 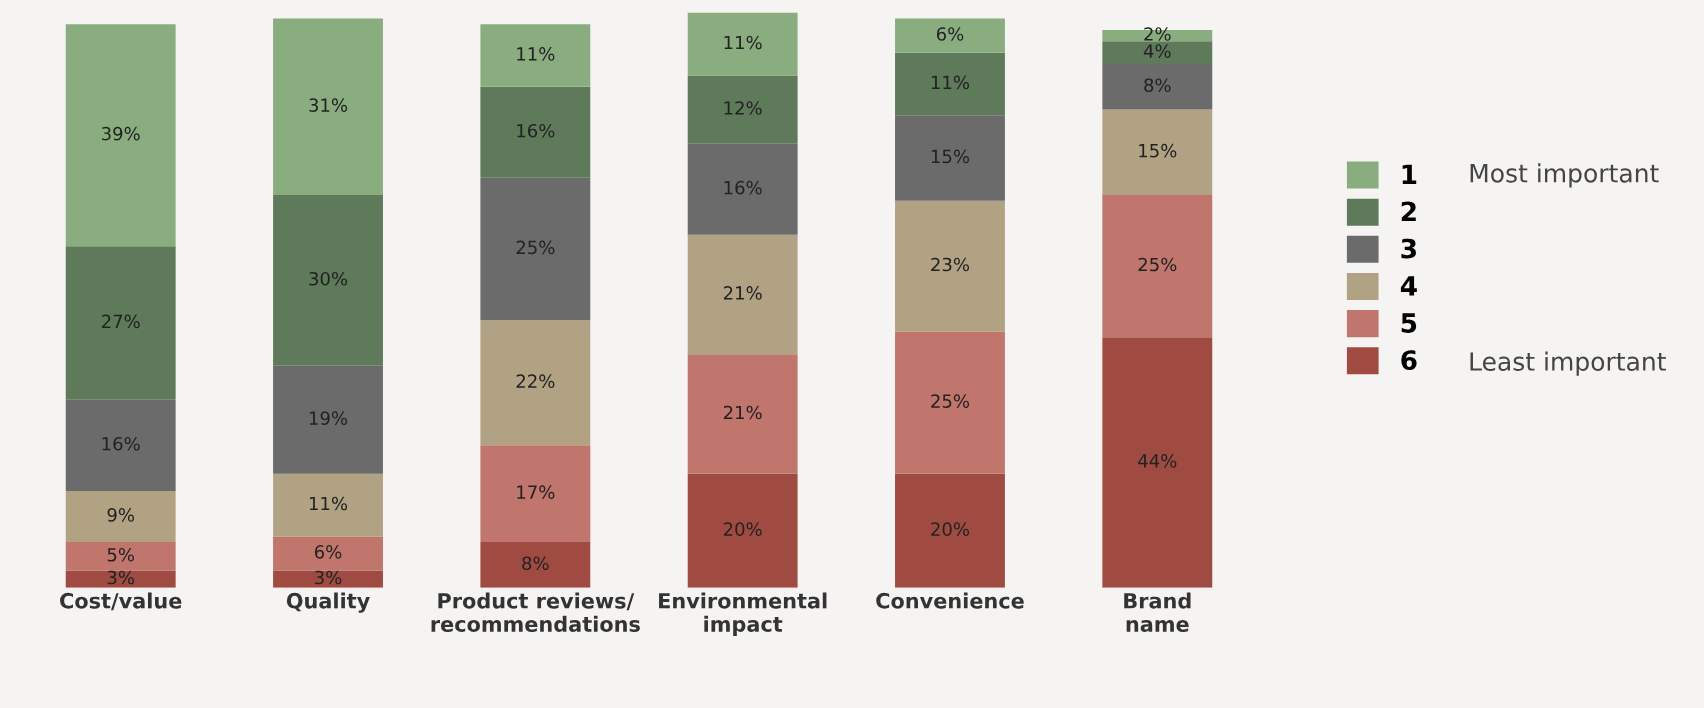 I want to click on data-label: 39%, so click(x=121, y=133).